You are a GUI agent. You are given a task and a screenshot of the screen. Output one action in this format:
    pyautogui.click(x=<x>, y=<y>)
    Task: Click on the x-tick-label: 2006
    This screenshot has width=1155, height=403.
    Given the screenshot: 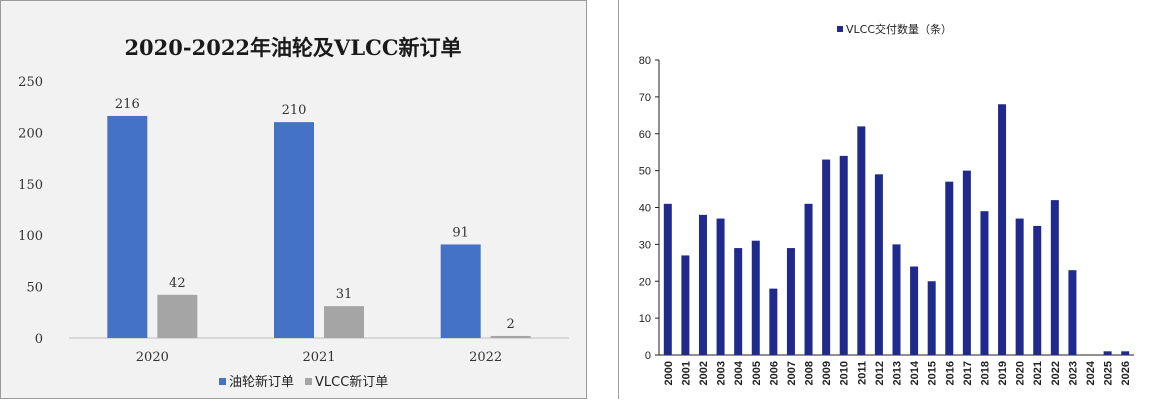 What is the action you would take?
    pyautogui.click(x=774, y=373)
    